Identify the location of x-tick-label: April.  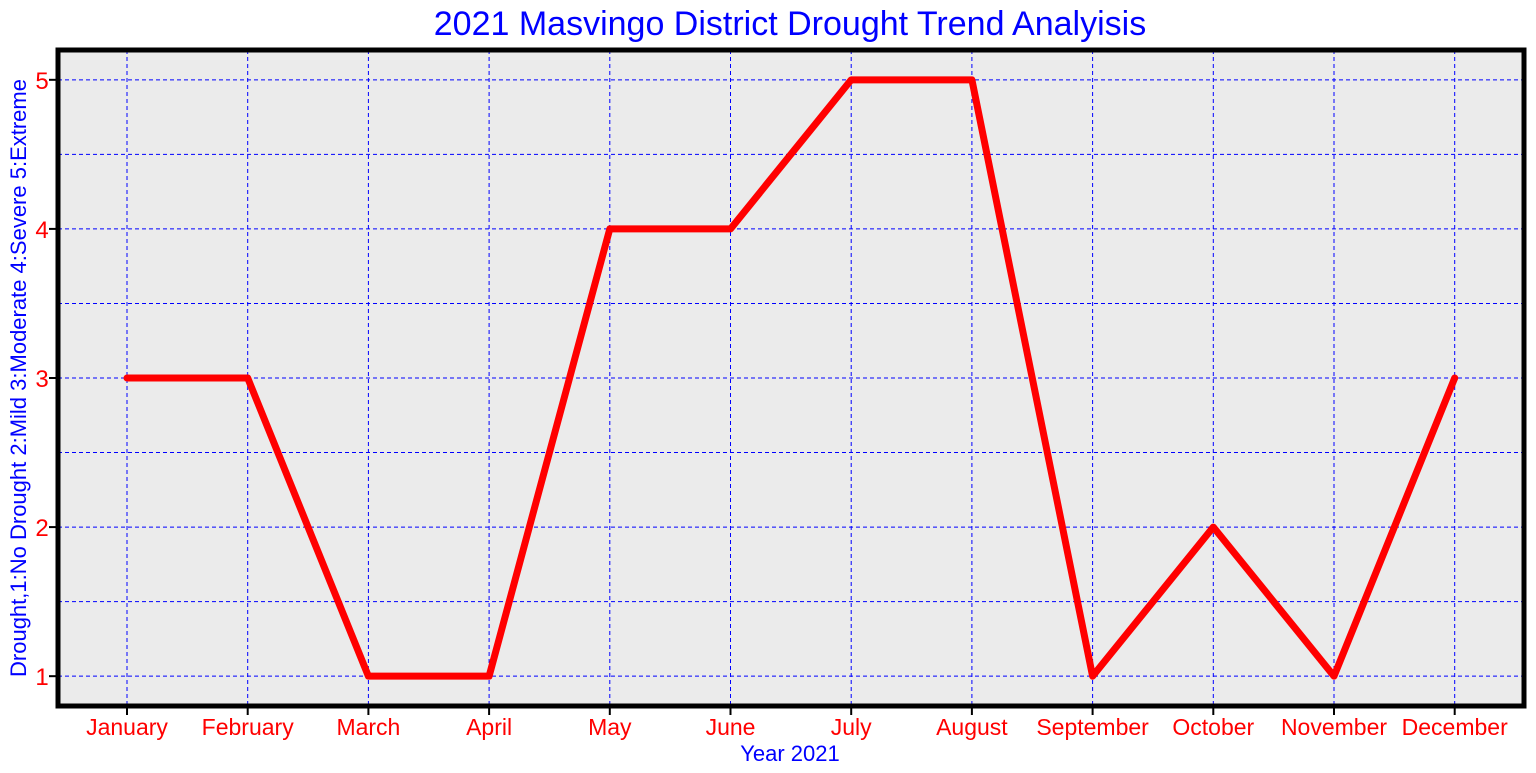
(489, 727).